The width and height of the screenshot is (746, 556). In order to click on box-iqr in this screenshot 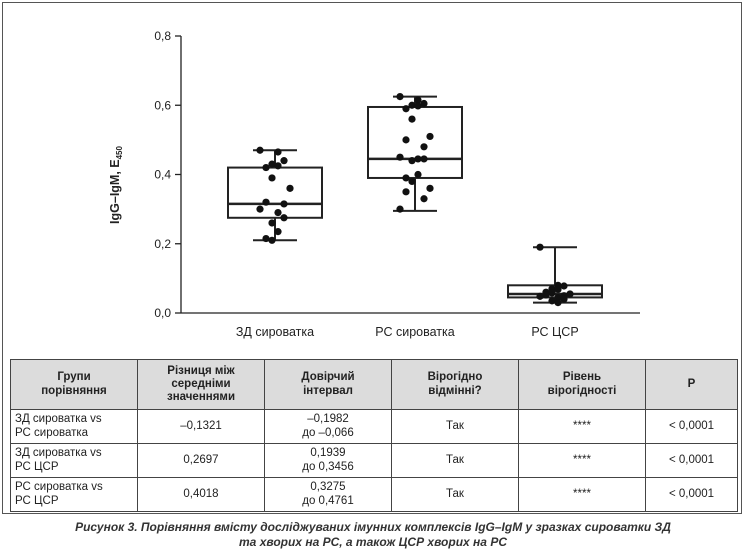, I will do `click(275, 192)`.